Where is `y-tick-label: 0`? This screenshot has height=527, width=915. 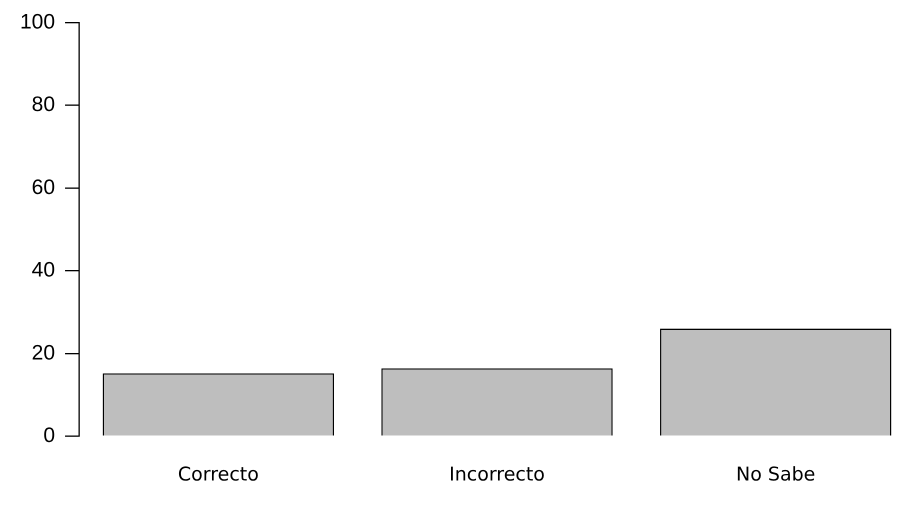
y-tick-label: 0 is located at coordinates (49, 435).